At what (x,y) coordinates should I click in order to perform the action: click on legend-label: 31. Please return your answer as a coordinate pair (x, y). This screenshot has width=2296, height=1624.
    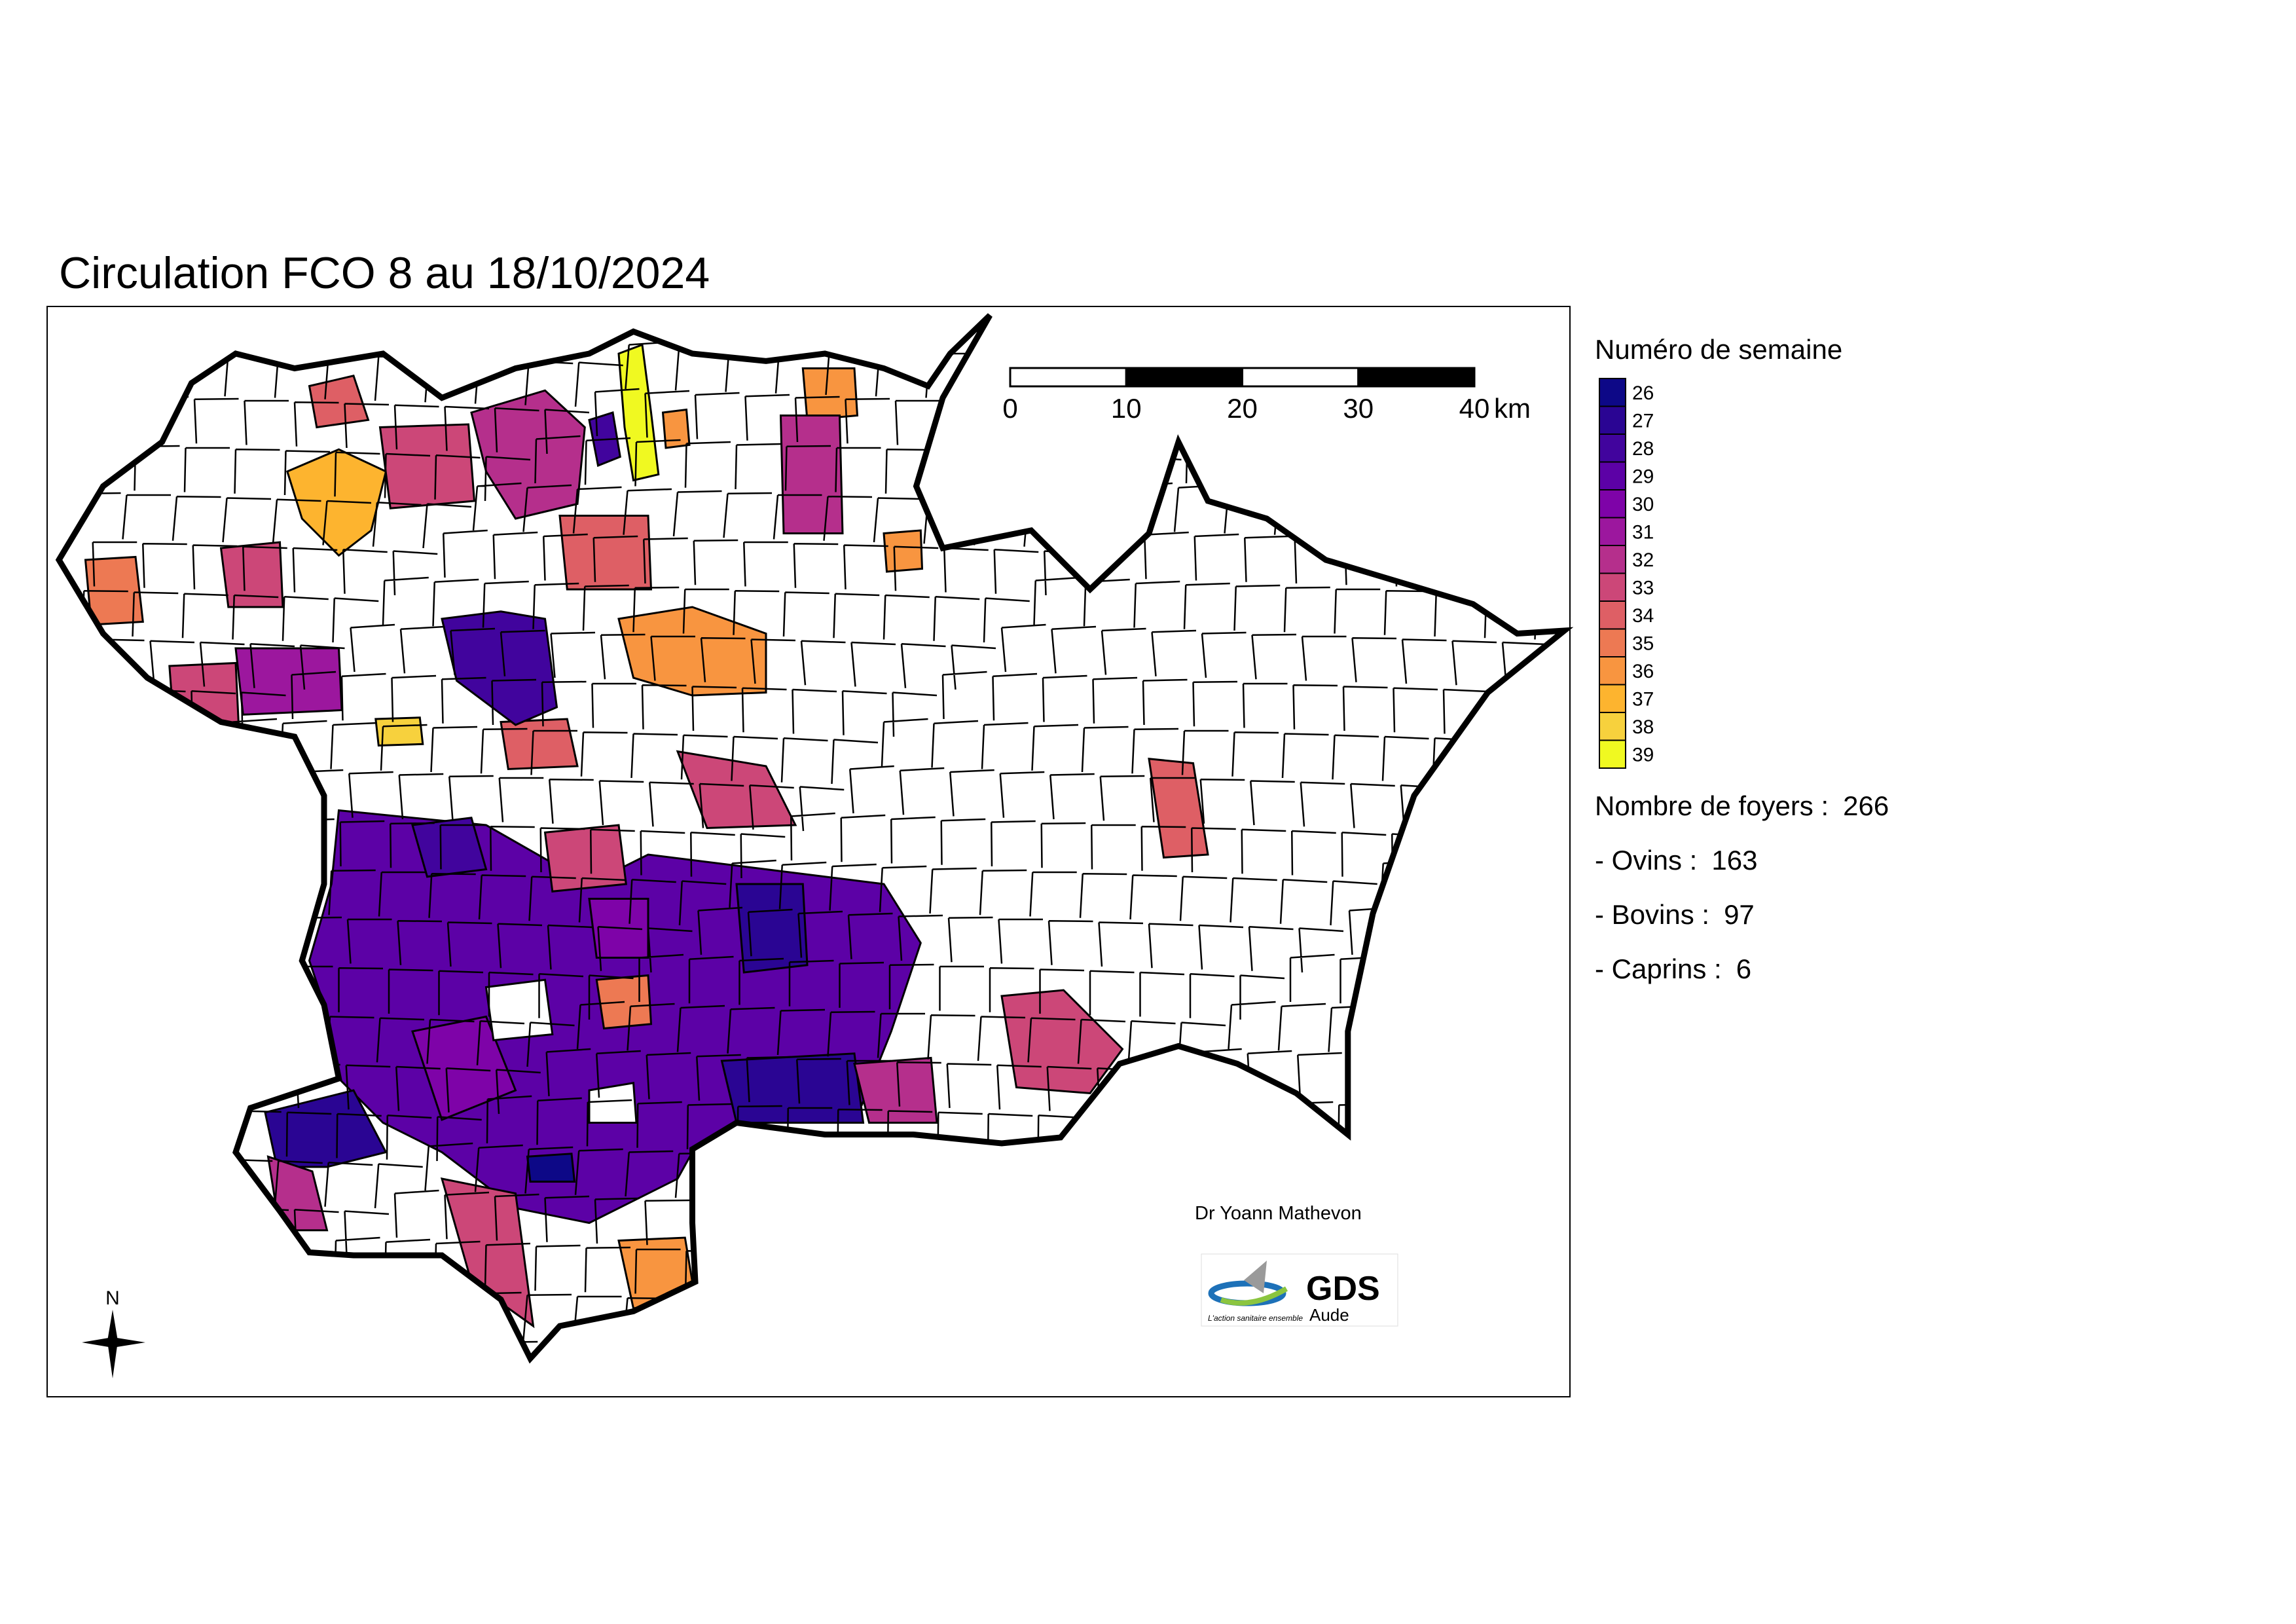
    Looking at the image, I should click on (1643, 533).